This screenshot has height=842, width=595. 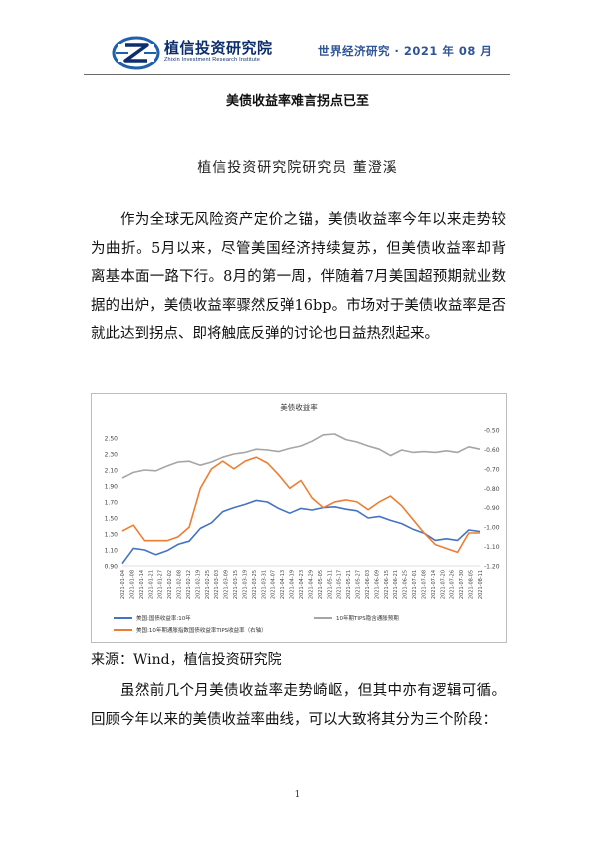 What do you see at coordinates (186, 660) in the screenshot?
I see `chart-source: 来源：Wind，植信投资研究院` at bounding box center [186, 660].